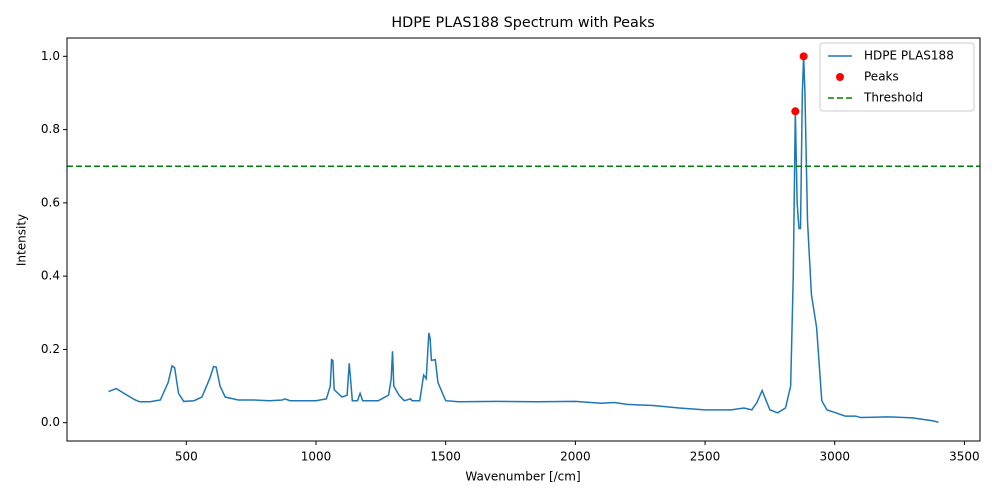 The width and height of the screenshot is (1000, 500). I want to click on y-tick-label: 0.2, so click(50, 349).